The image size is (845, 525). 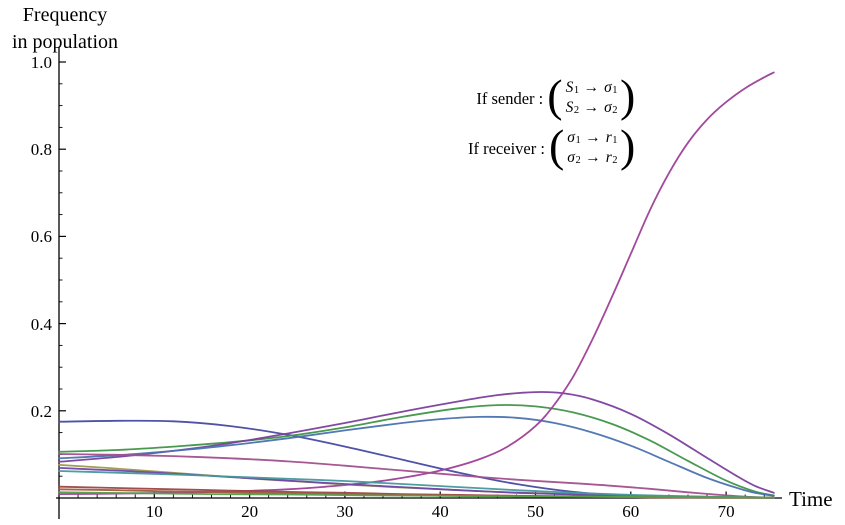 What do you see at coordinates (631, 511) in the screenshot?
I see `x-tick-label: 60` at bounding box center [631, 511].